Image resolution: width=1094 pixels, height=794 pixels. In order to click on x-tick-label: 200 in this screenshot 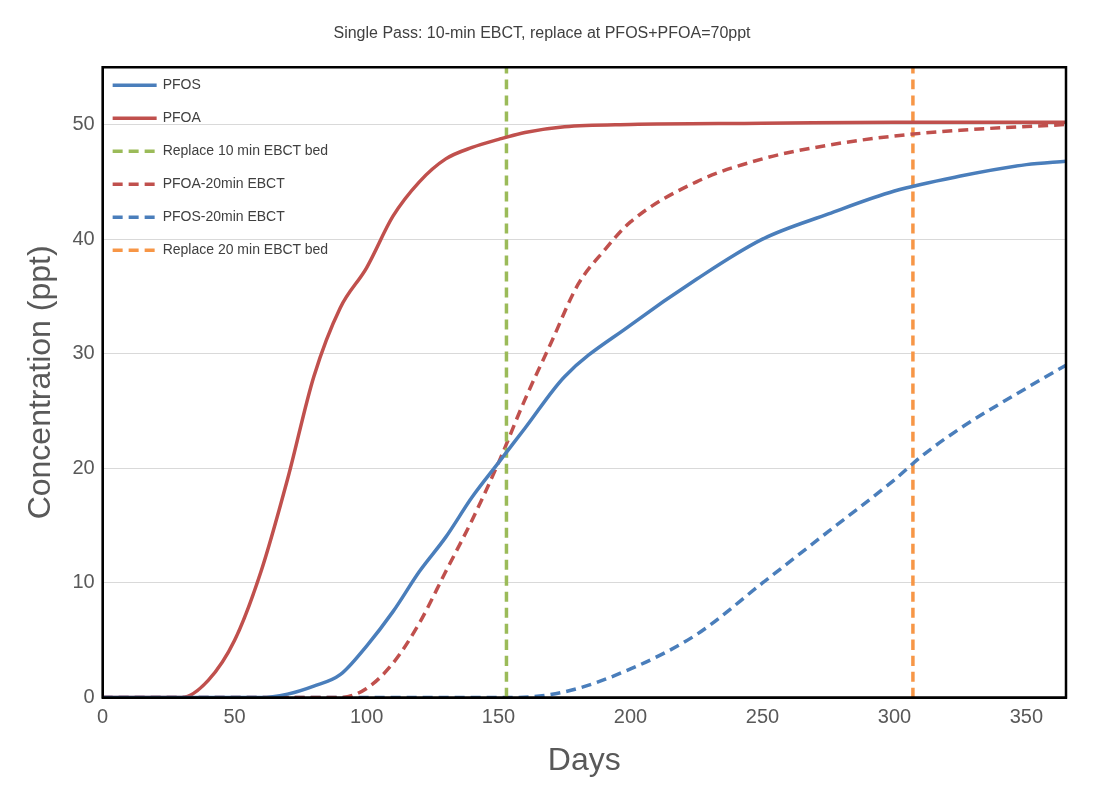, I will do `click(630, 716)`.